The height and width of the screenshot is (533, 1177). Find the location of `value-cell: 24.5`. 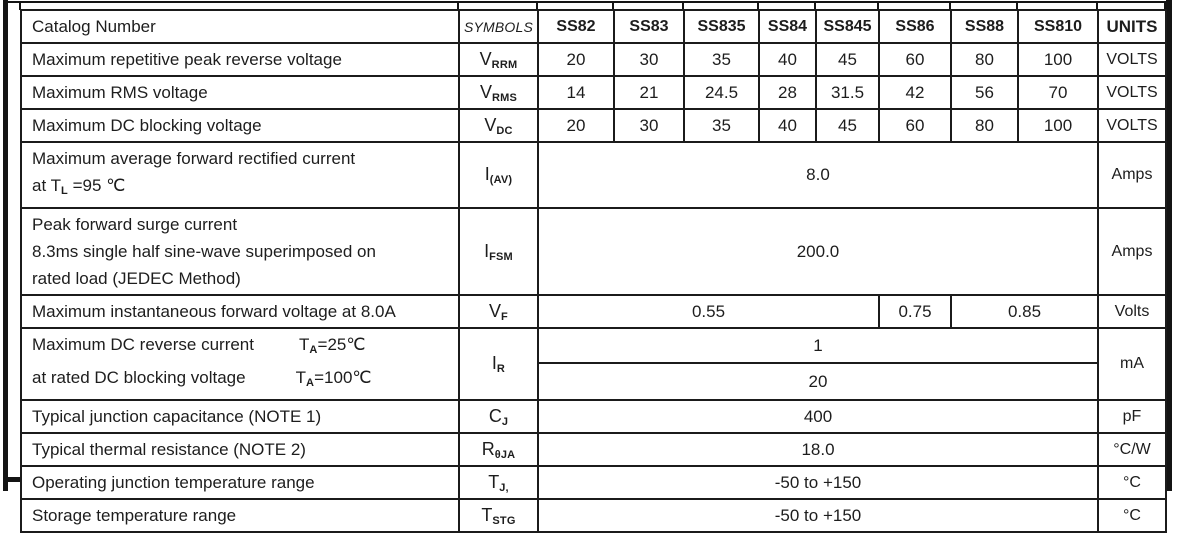

value-cell: 24.5 is located at coordinates (721, 92).